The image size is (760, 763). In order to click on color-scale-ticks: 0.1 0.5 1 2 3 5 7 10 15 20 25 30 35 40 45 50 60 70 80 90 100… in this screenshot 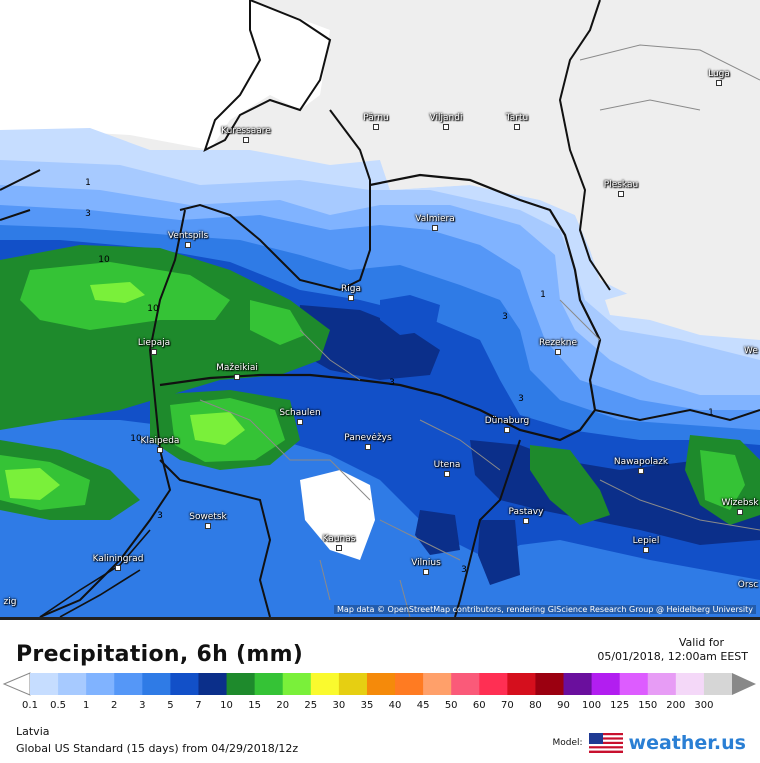, I will do `click(380, 707)`.